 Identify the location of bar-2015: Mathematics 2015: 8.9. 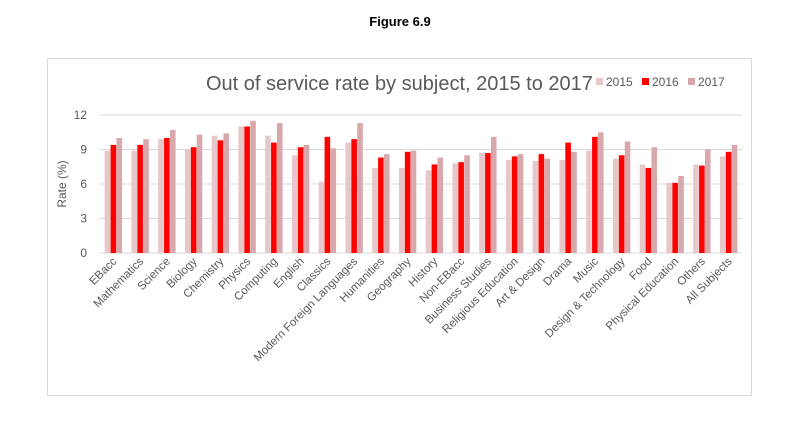
(134, 201).